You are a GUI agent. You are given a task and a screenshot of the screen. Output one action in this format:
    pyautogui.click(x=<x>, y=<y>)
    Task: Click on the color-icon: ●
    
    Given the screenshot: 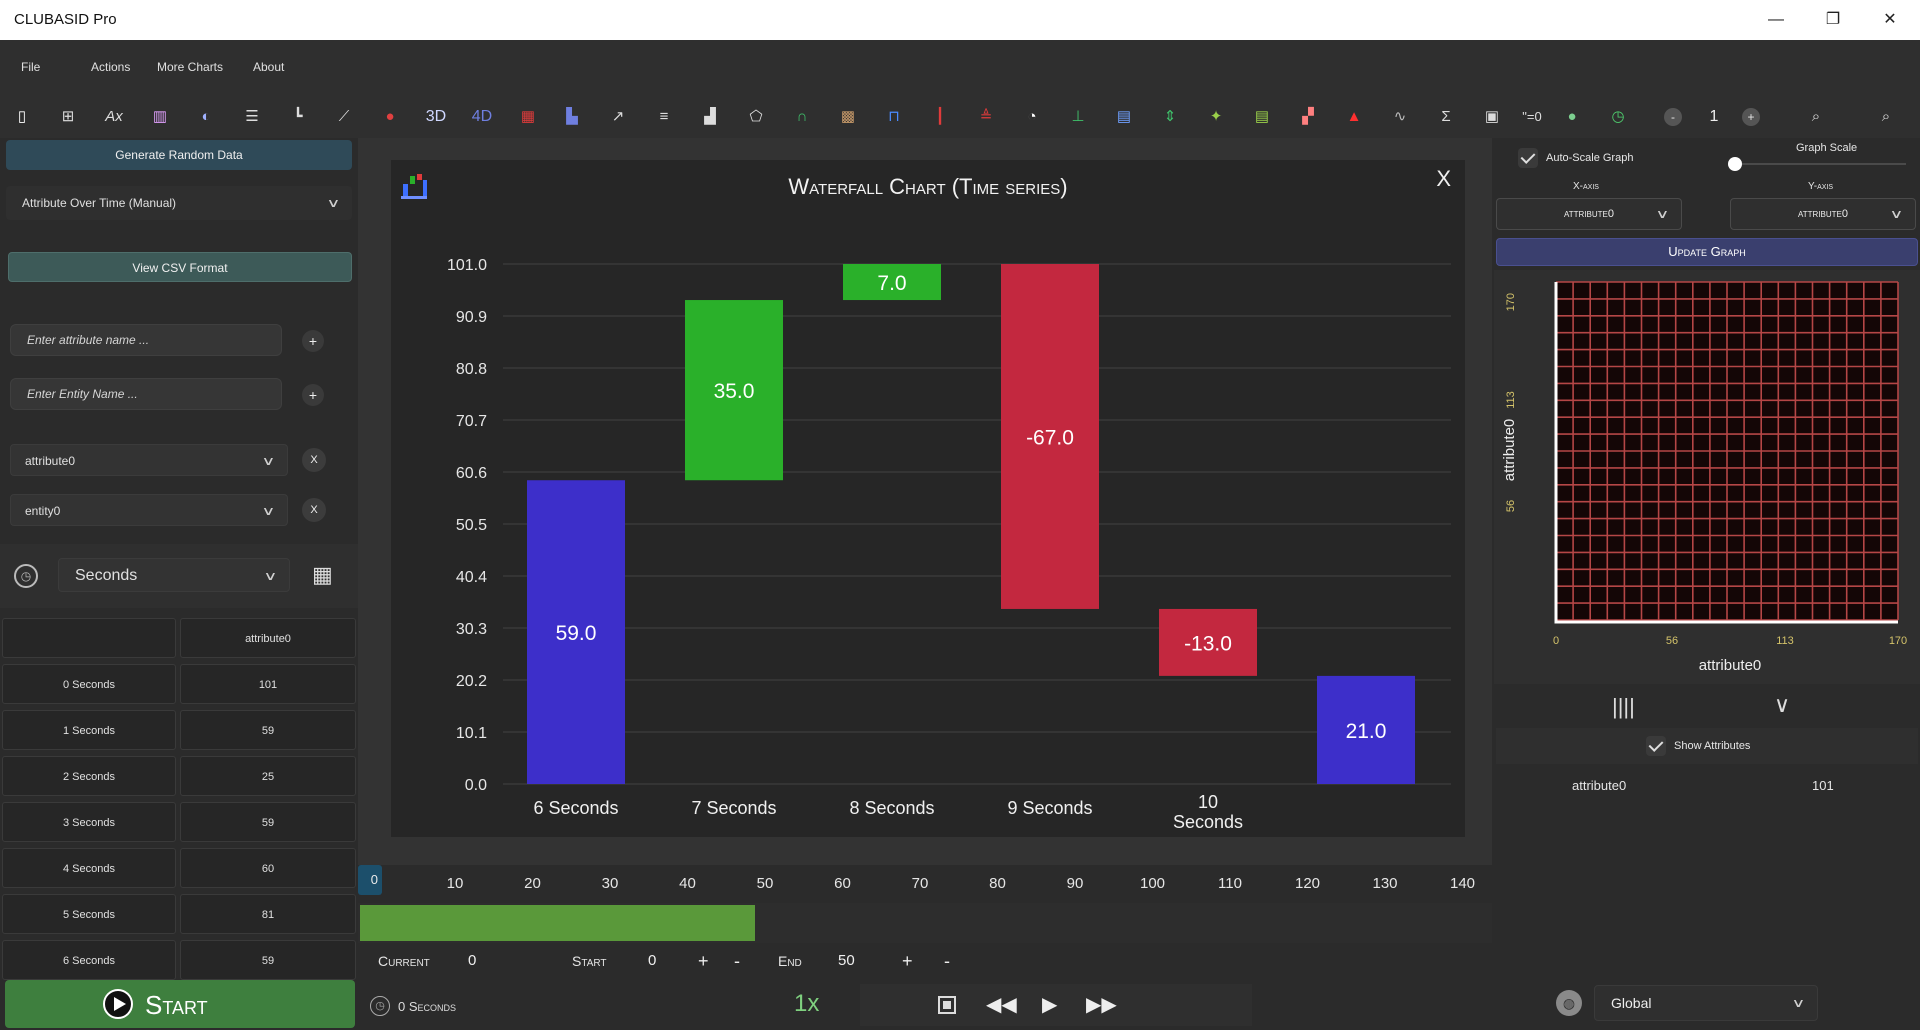 What is the action you would take?
    pyautogui.click(x=1572, y=116)
    